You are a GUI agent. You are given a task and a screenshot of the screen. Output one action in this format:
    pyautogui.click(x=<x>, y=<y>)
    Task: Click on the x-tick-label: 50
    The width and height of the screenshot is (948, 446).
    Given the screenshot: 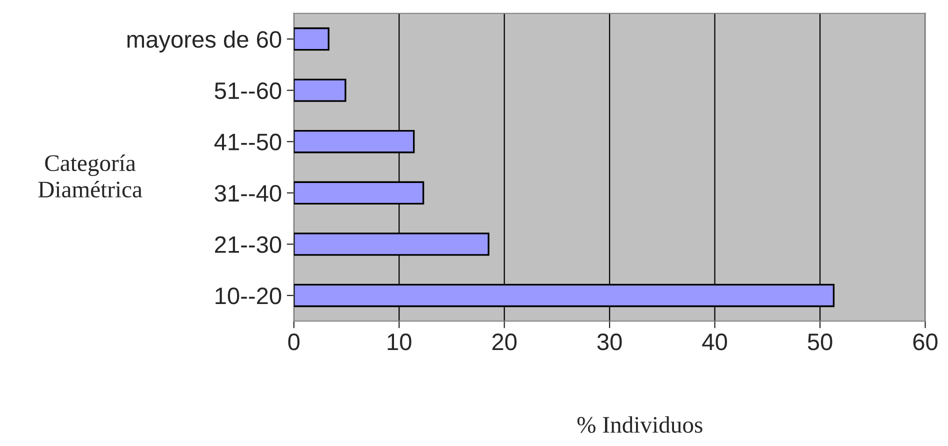 What is the action you would take?
    pyautogui.click(x=820, y=342)
    